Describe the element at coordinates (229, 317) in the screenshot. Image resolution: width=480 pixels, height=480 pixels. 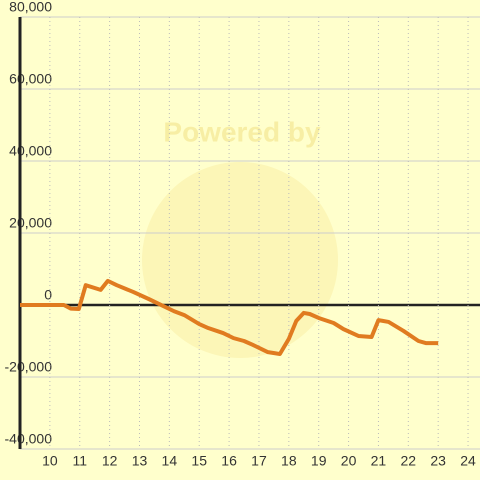
I see `data-line` at that location.